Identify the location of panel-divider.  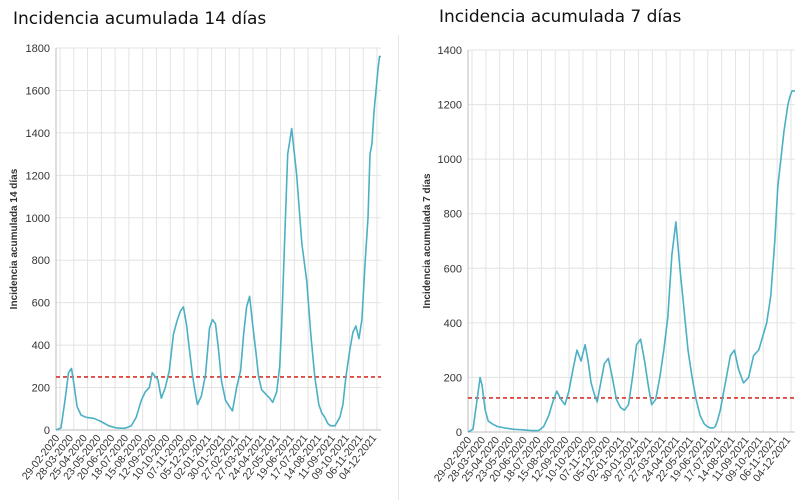
(398, 267).